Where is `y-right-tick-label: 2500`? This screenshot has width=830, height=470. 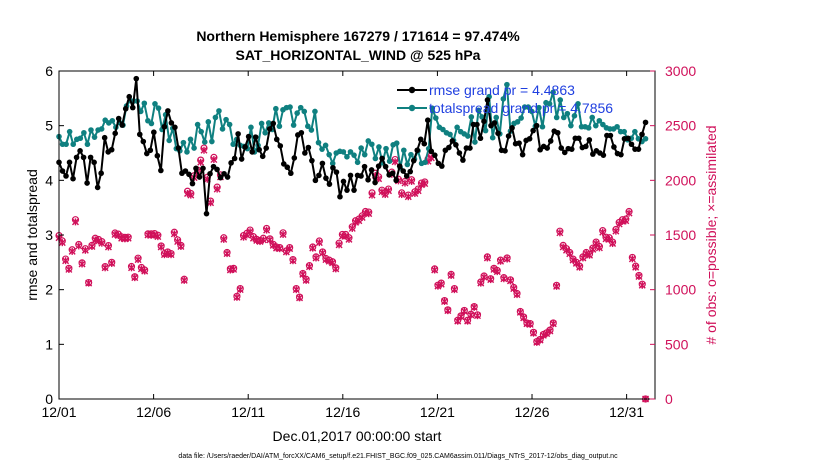 y-right-tick-label: 2500 is located at coordinates (680, 126).